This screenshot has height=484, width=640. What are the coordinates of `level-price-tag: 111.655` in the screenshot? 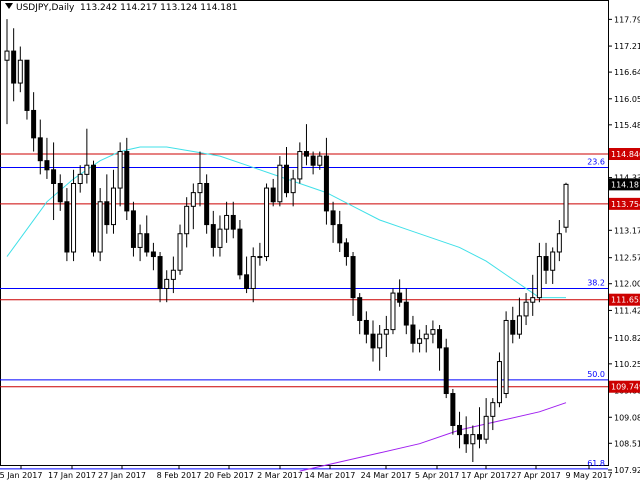 It's located at (625, 300).